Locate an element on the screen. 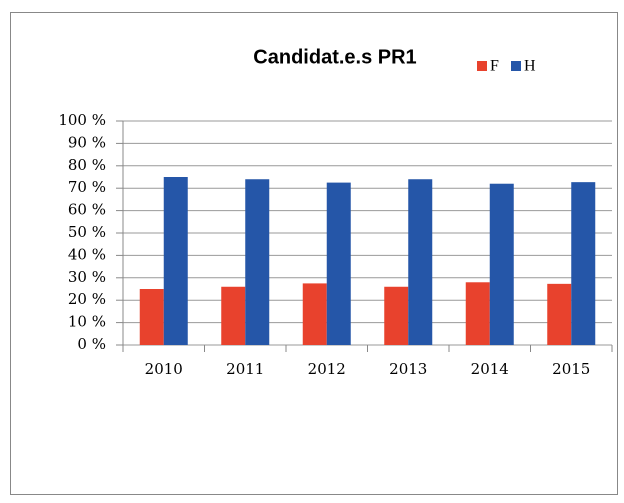  y-tick-label: 40 % is located at coordinates (87, 254).